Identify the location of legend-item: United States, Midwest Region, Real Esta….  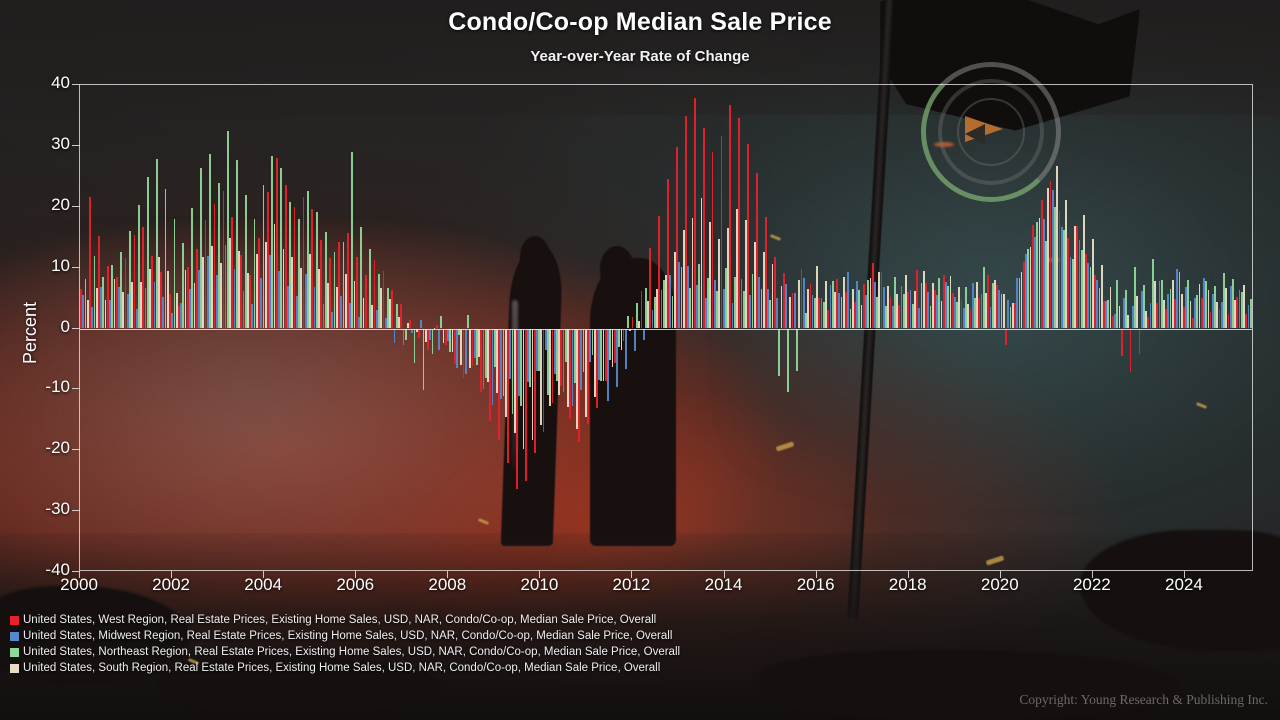
(345, 636).